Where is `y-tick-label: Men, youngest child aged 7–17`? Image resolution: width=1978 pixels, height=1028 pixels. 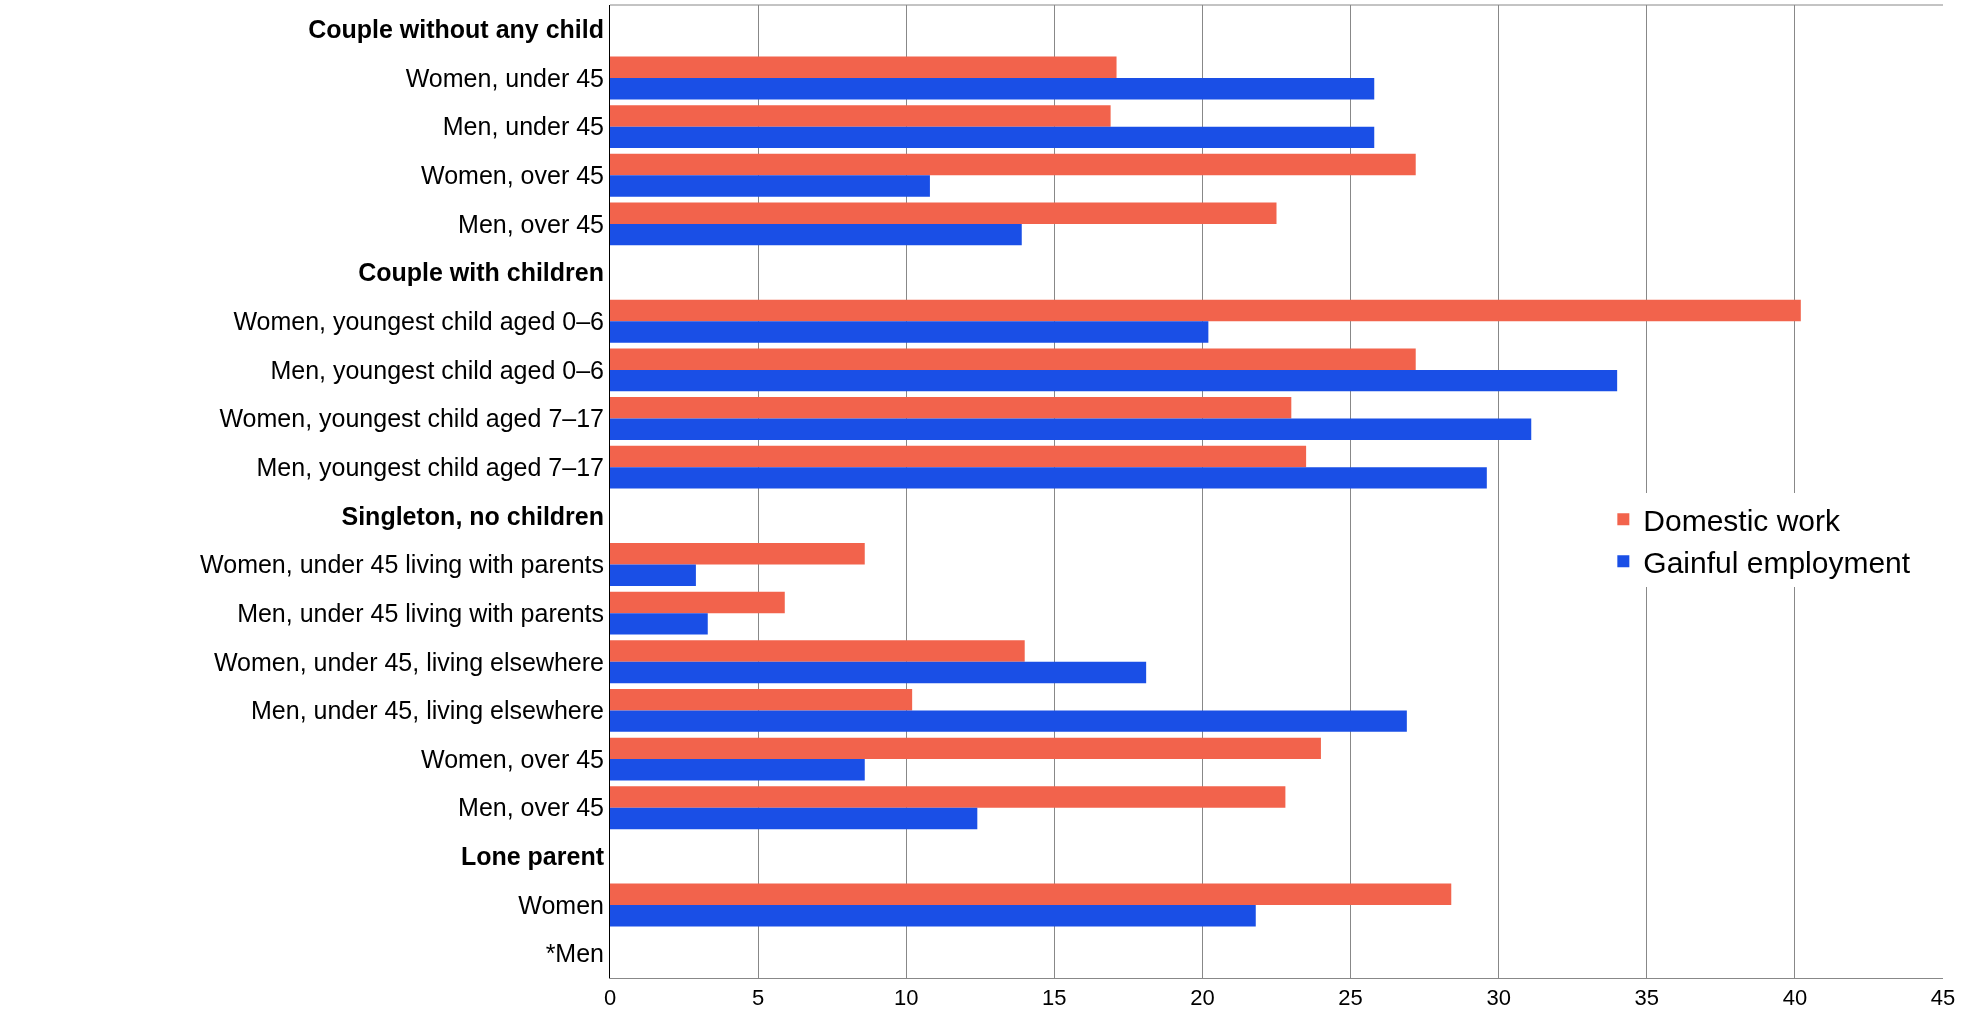
y-tick-label: Men, youngest child aged 7–17 is located at coordinates (430, 466).